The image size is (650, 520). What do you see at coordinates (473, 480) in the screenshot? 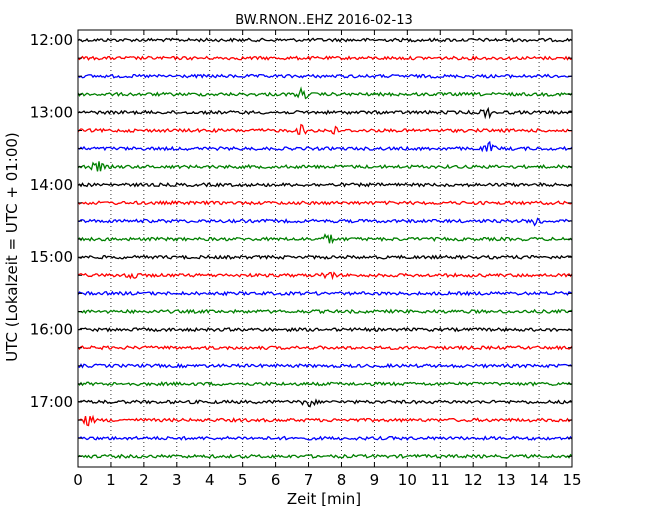
I see `x-tick-label: 12` at bounding box center [473, 480].